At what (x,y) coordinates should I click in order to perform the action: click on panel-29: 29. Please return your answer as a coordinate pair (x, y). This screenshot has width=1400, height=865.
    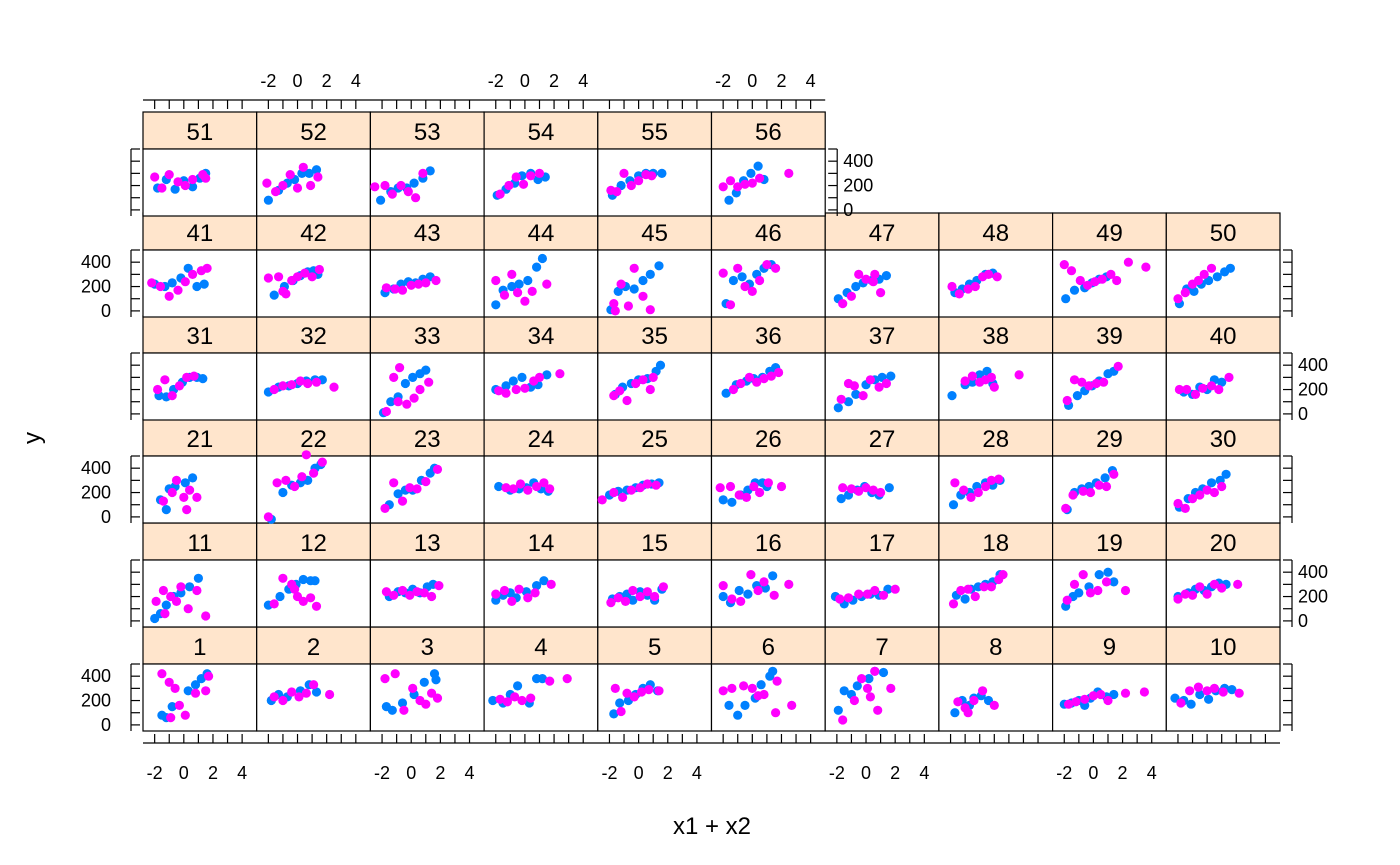
    Looking at the image, I should click on (1109, 471).